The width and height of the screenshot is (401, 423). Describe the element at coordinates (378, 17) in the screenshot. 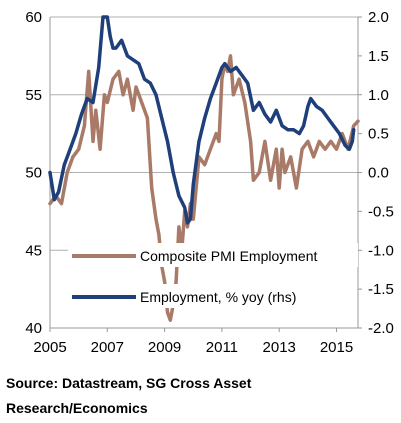

I see `right-tick-label: 2.0` at that location.